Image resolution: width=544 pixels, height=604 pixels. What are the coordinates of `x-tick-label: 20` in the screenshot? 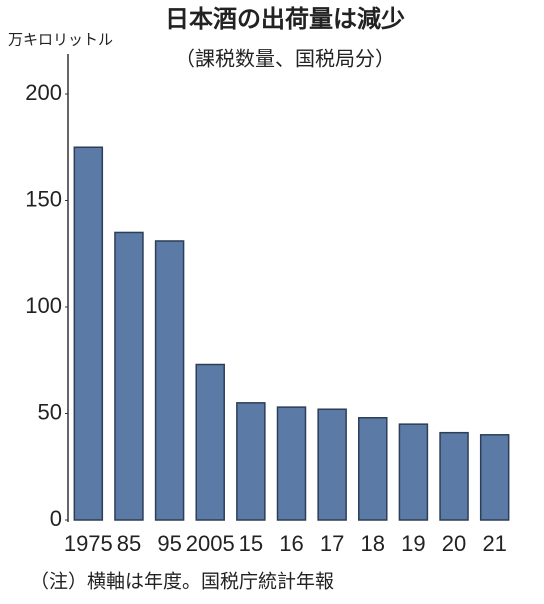 It's located at (454, 543).